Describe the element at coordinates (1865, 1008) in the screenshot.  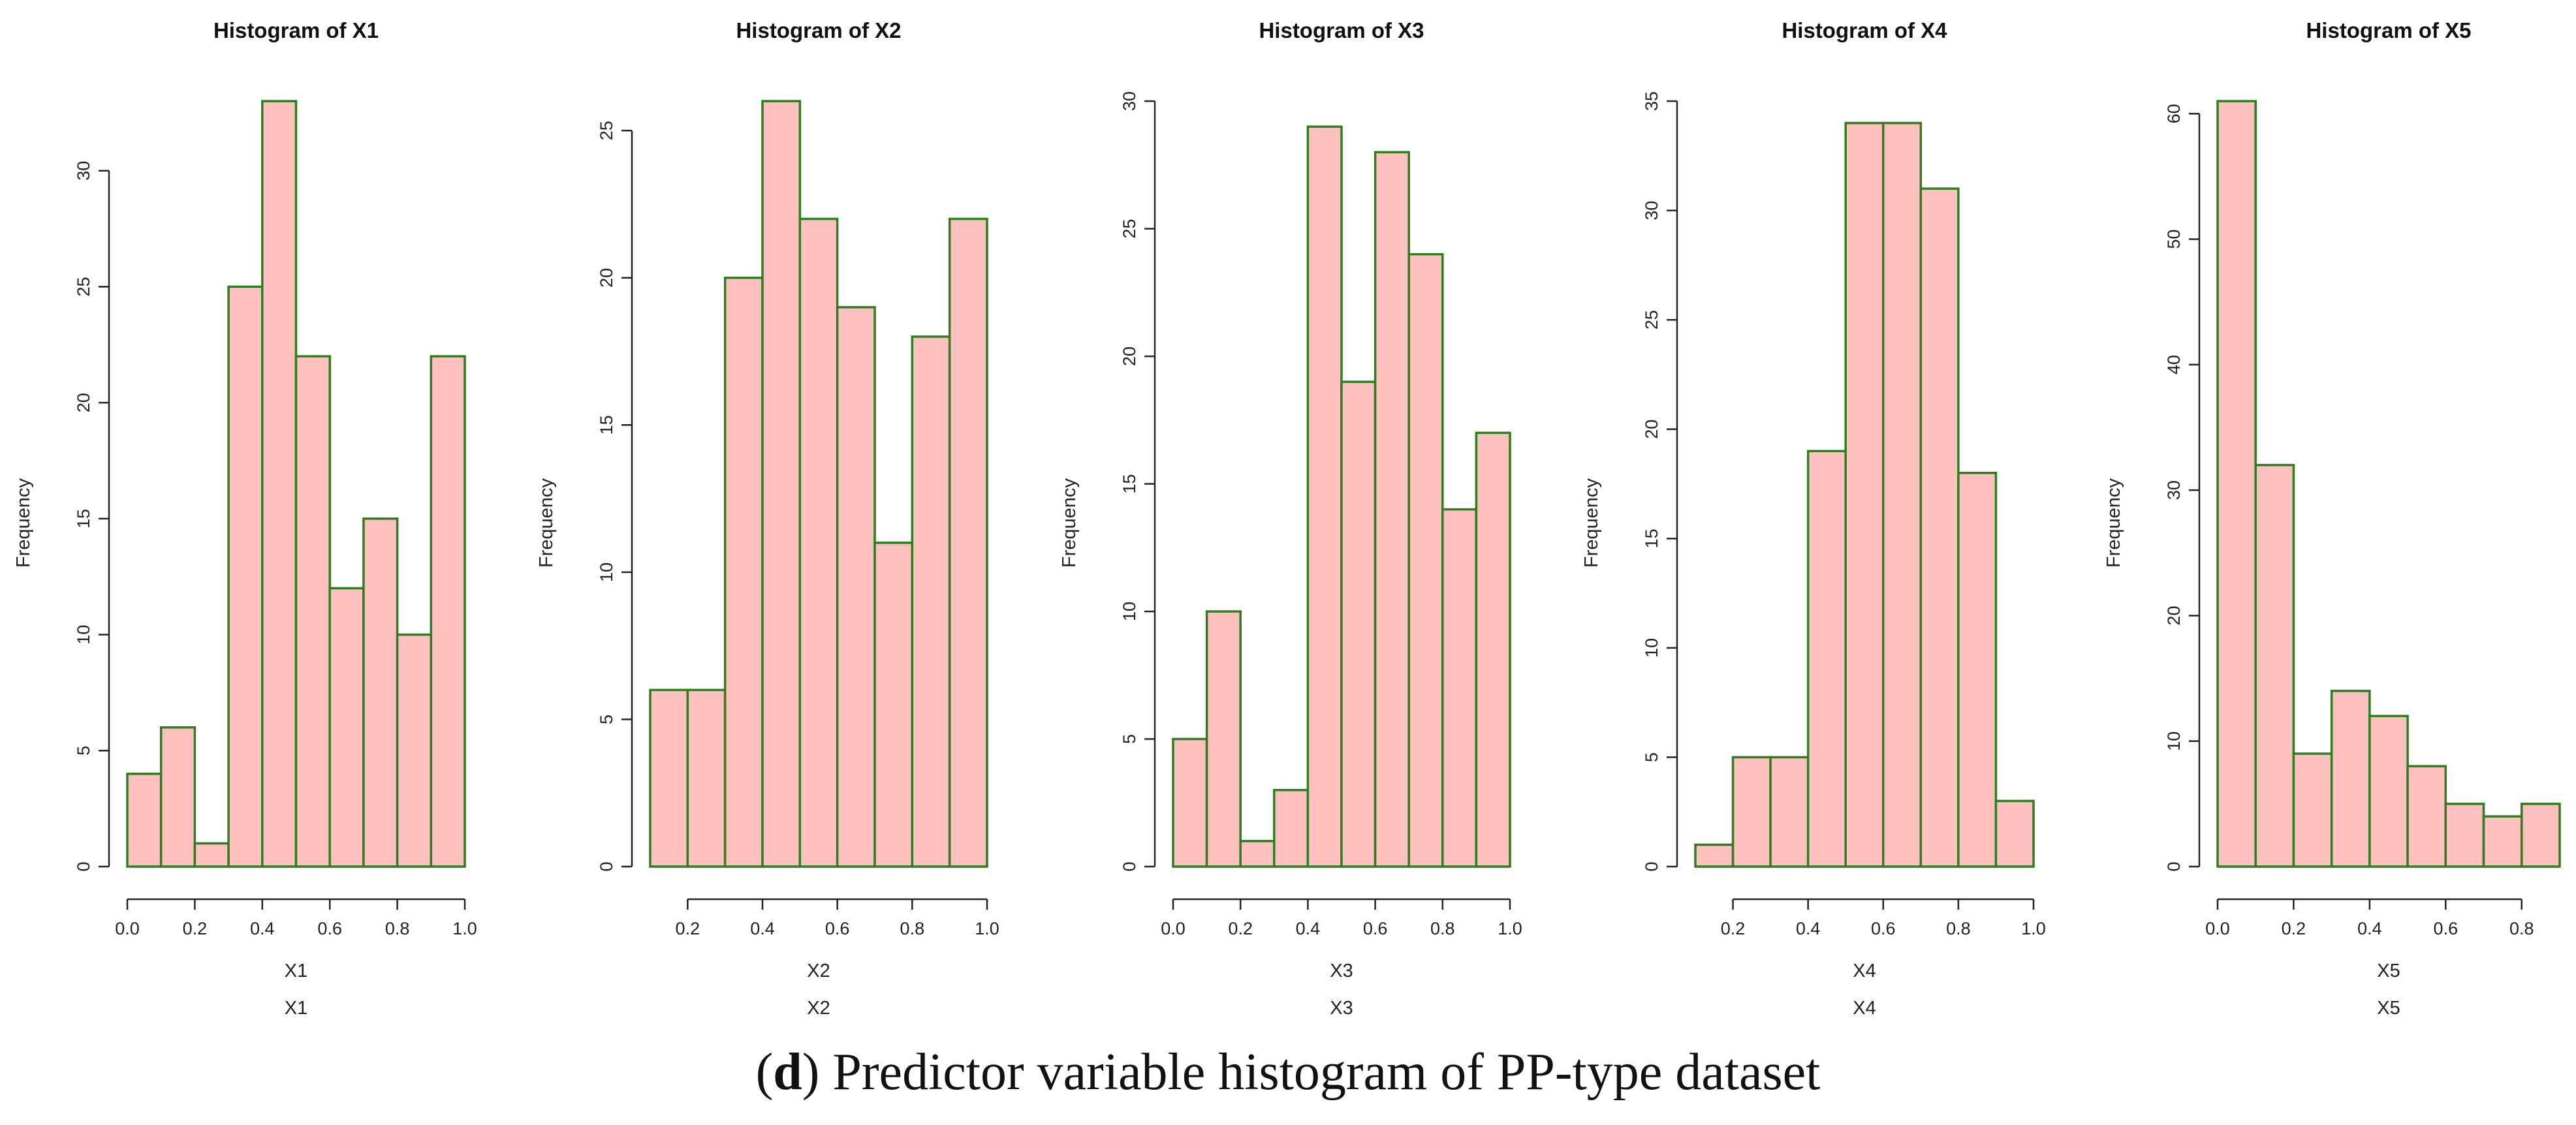
I see `x-axis-sublabel: X4` at that location.